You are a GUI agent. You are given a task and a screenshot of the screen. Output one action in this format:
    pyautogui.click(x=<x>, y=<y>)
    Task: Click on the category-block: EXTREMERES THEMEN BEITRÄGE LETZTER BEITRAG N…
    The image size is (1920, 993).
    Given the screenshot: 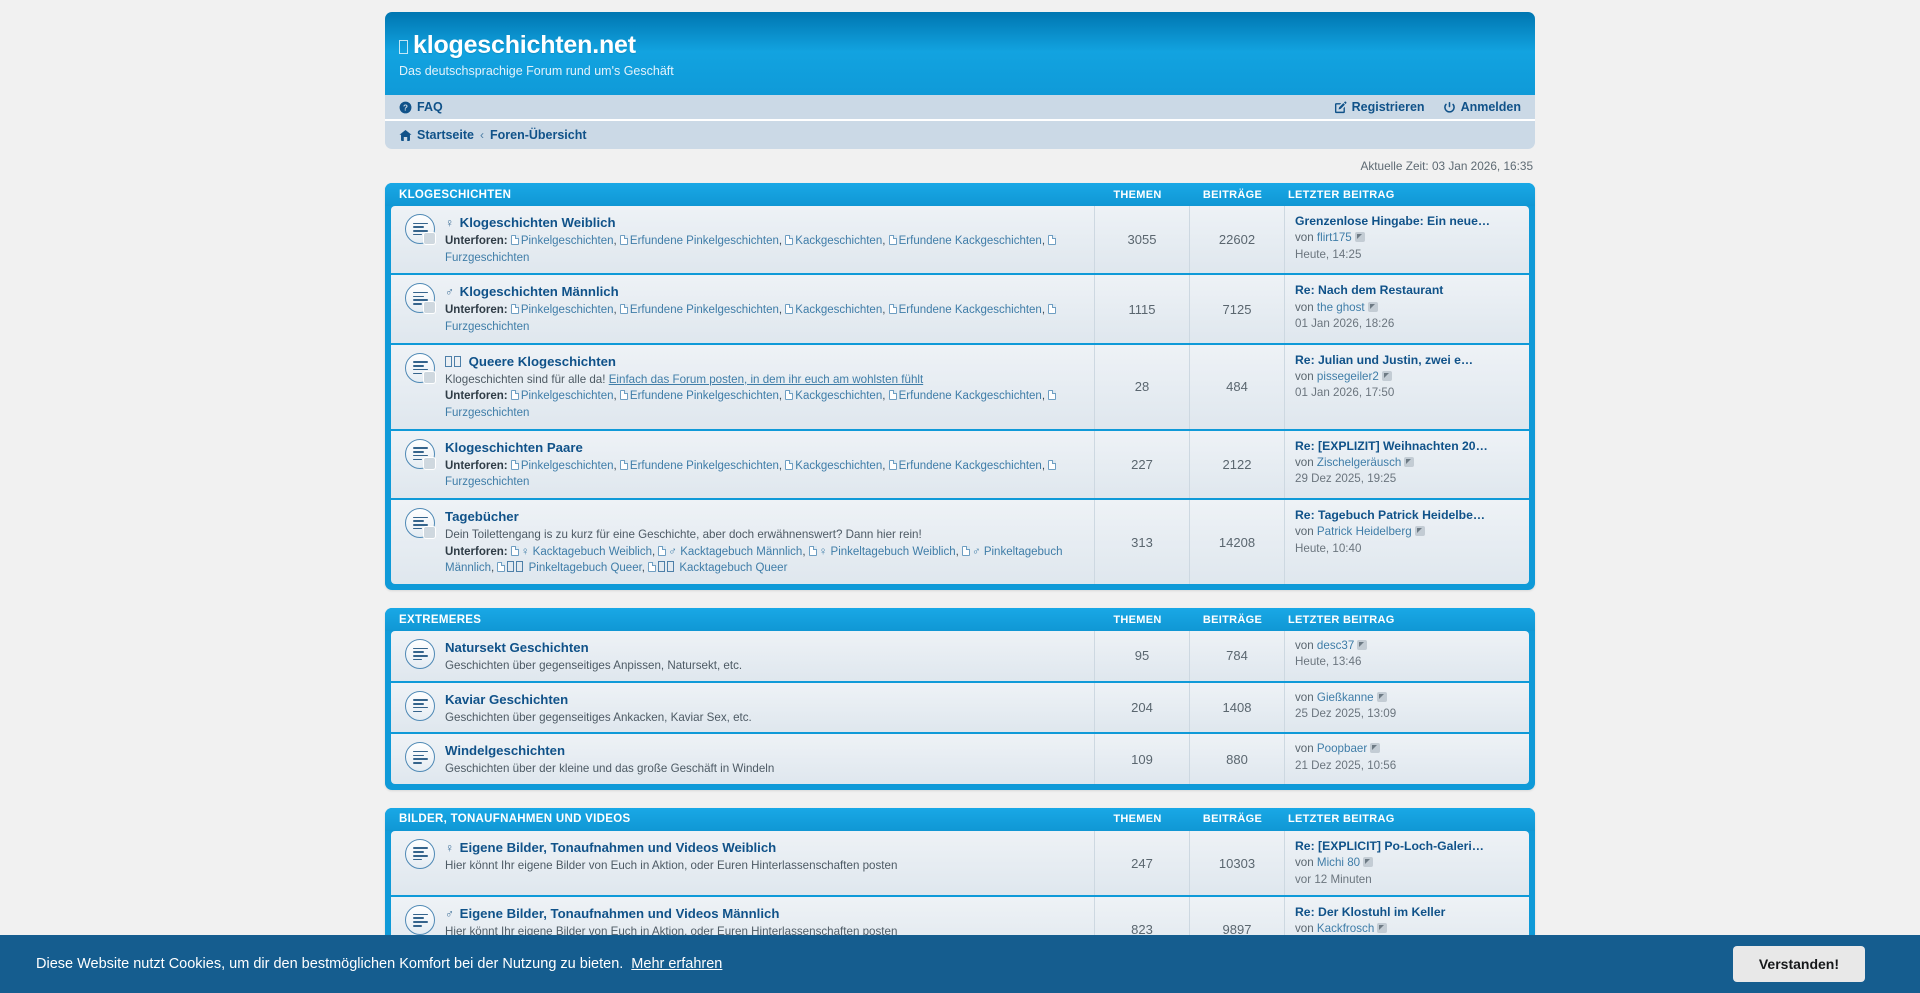 What is the action you would take?
    pyautogui.click(x=960, y=699)
    